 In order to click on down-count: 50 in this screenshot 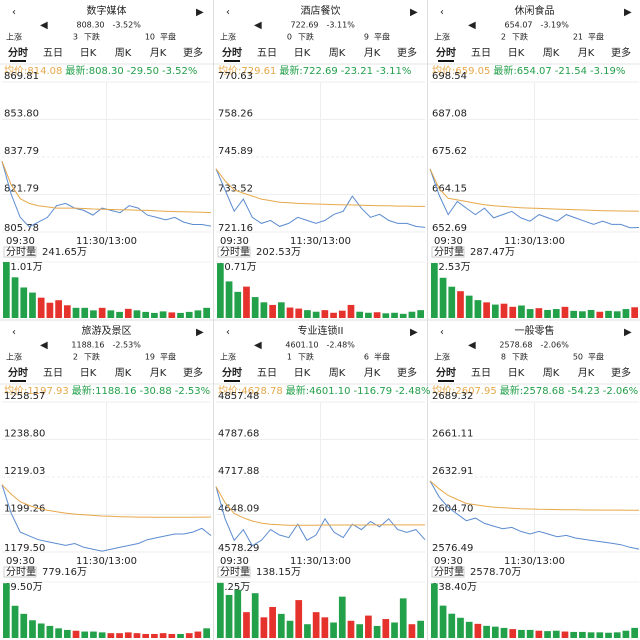, I will do `click(578, 357)`.